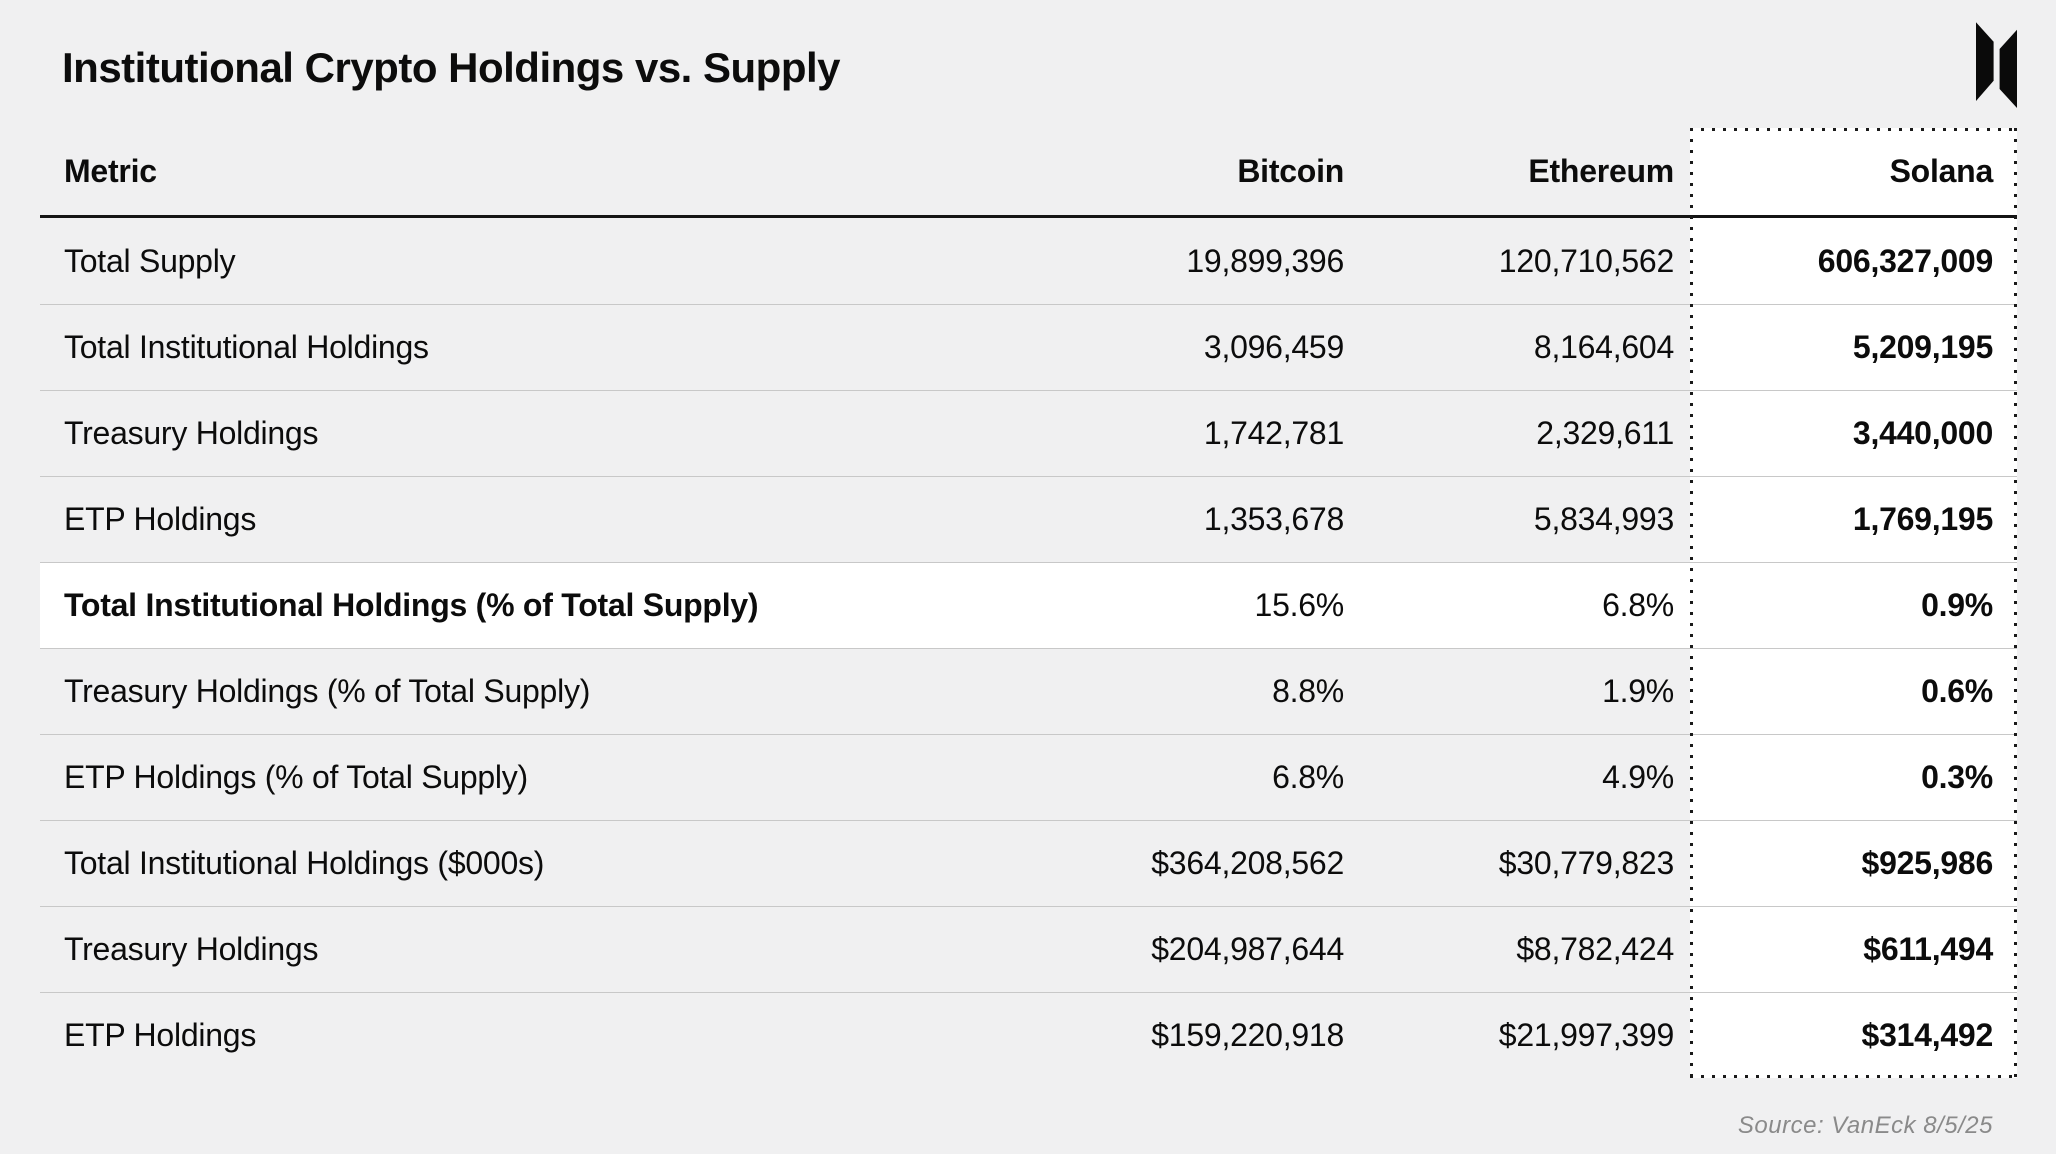  What do you see at coordinates (1308, 777) in the screenshot?
I see `bitcoin-value: 6.8%` at bounding box center [1308, 777].